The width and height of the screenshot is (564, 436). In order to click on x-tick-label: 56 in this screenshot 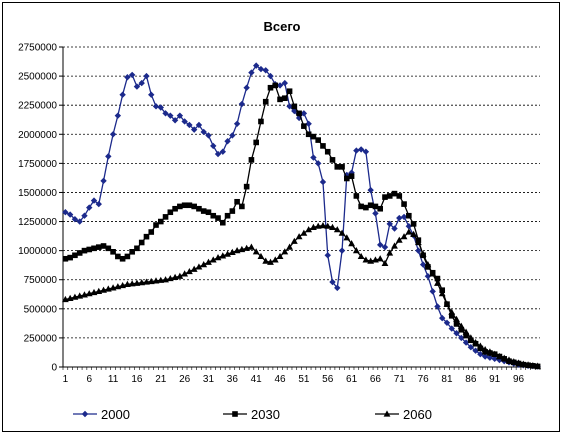, I will do `click(328, 379)`.